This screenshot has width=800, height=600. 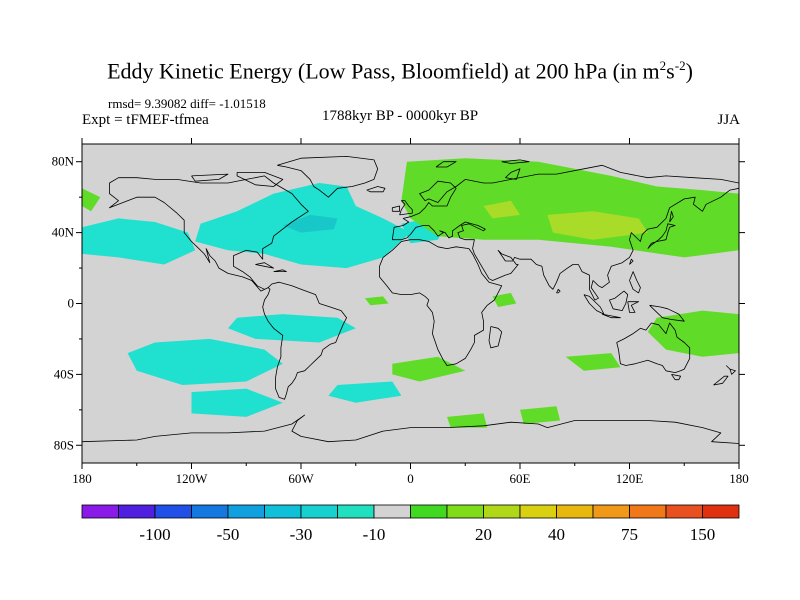 What do you see at coordinates (301, 534) in the screenshot?
I see `colorbar-label: -30` at bounding box center [301, 534].